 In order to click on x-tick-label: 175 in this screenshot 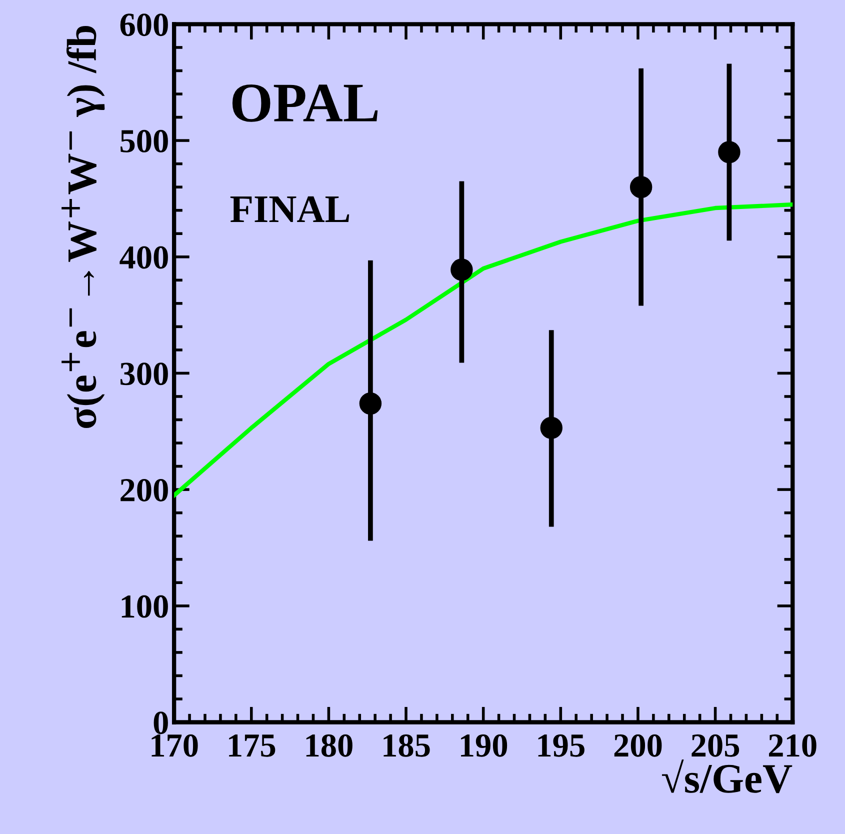, I will do `click(252, 745)`.